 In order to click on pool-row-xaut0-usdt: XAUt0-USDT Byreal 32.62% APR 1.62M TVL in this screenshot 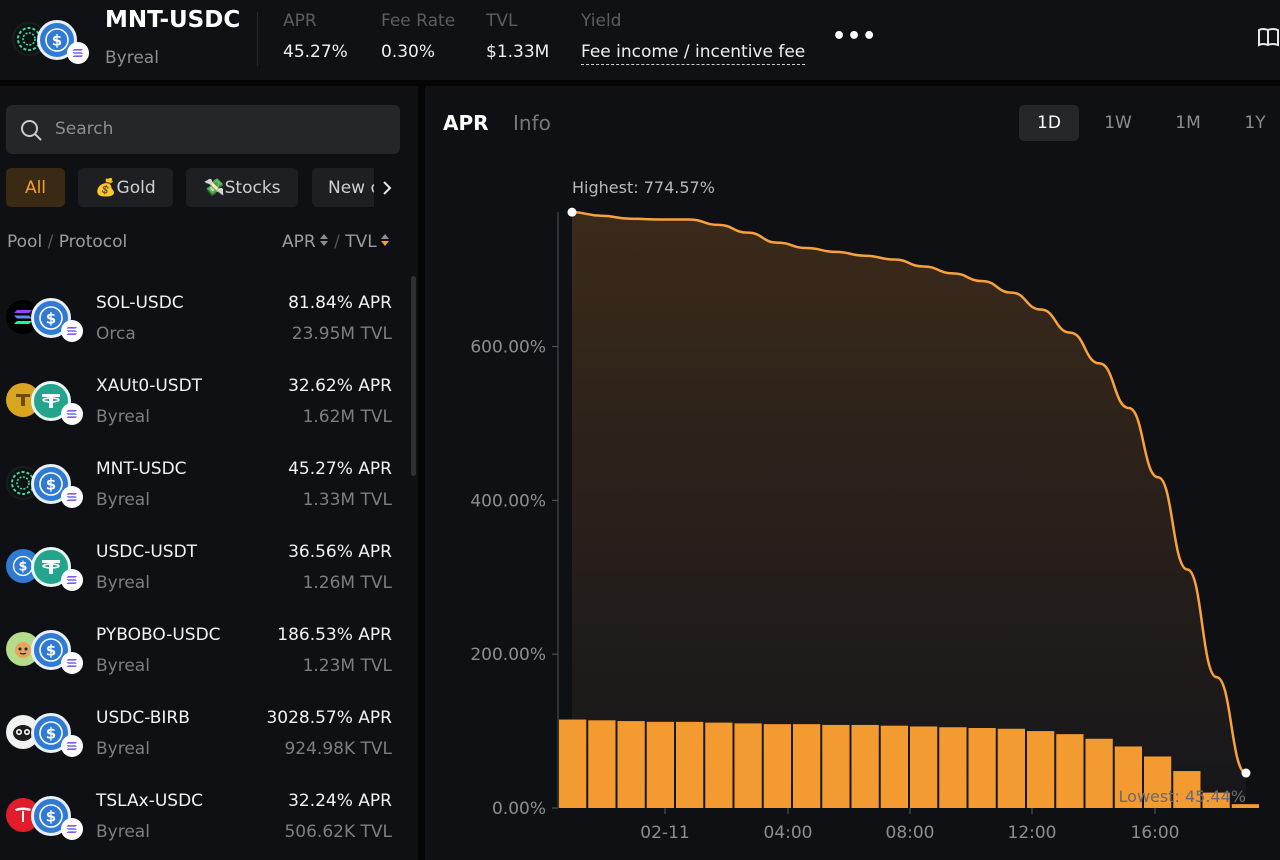, I will do `click(205, 410)`.